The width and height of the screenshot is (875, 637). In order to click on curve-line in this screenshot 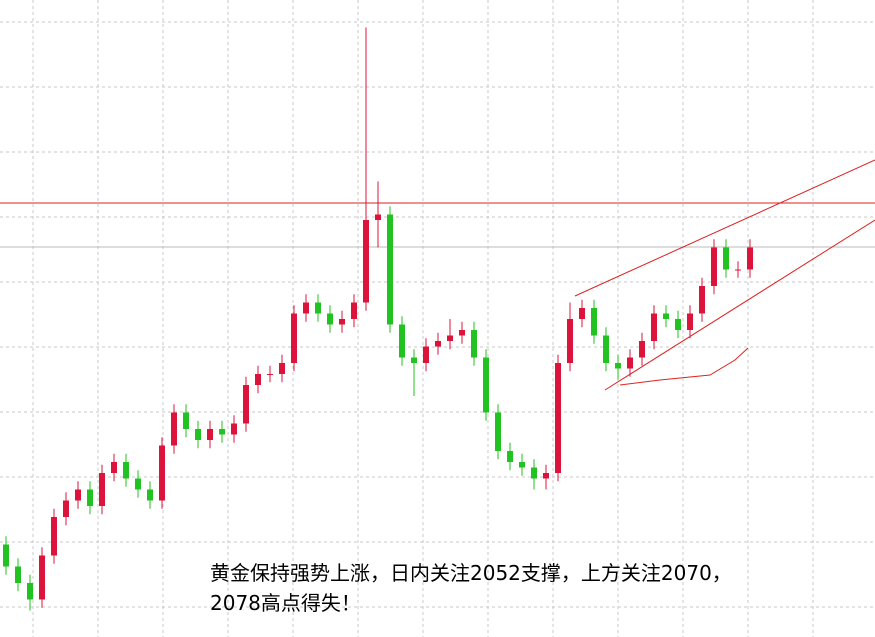, I will do `click(684, 366)`.